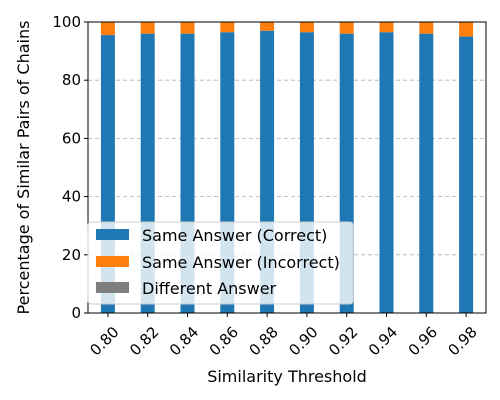  I want to click on bar-correct-0.98, so click(466, 175).